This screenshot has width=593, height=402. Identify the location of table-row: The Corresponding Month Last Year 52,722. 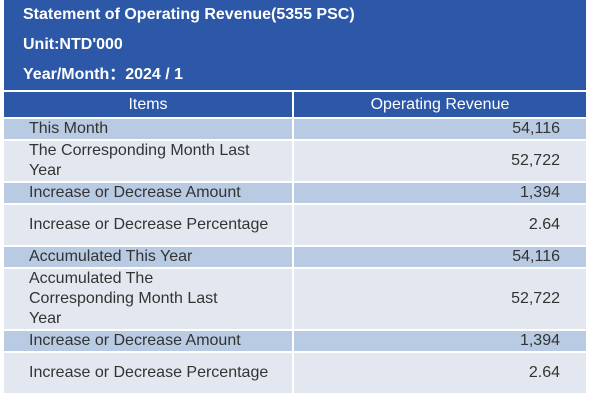
(295, 162).